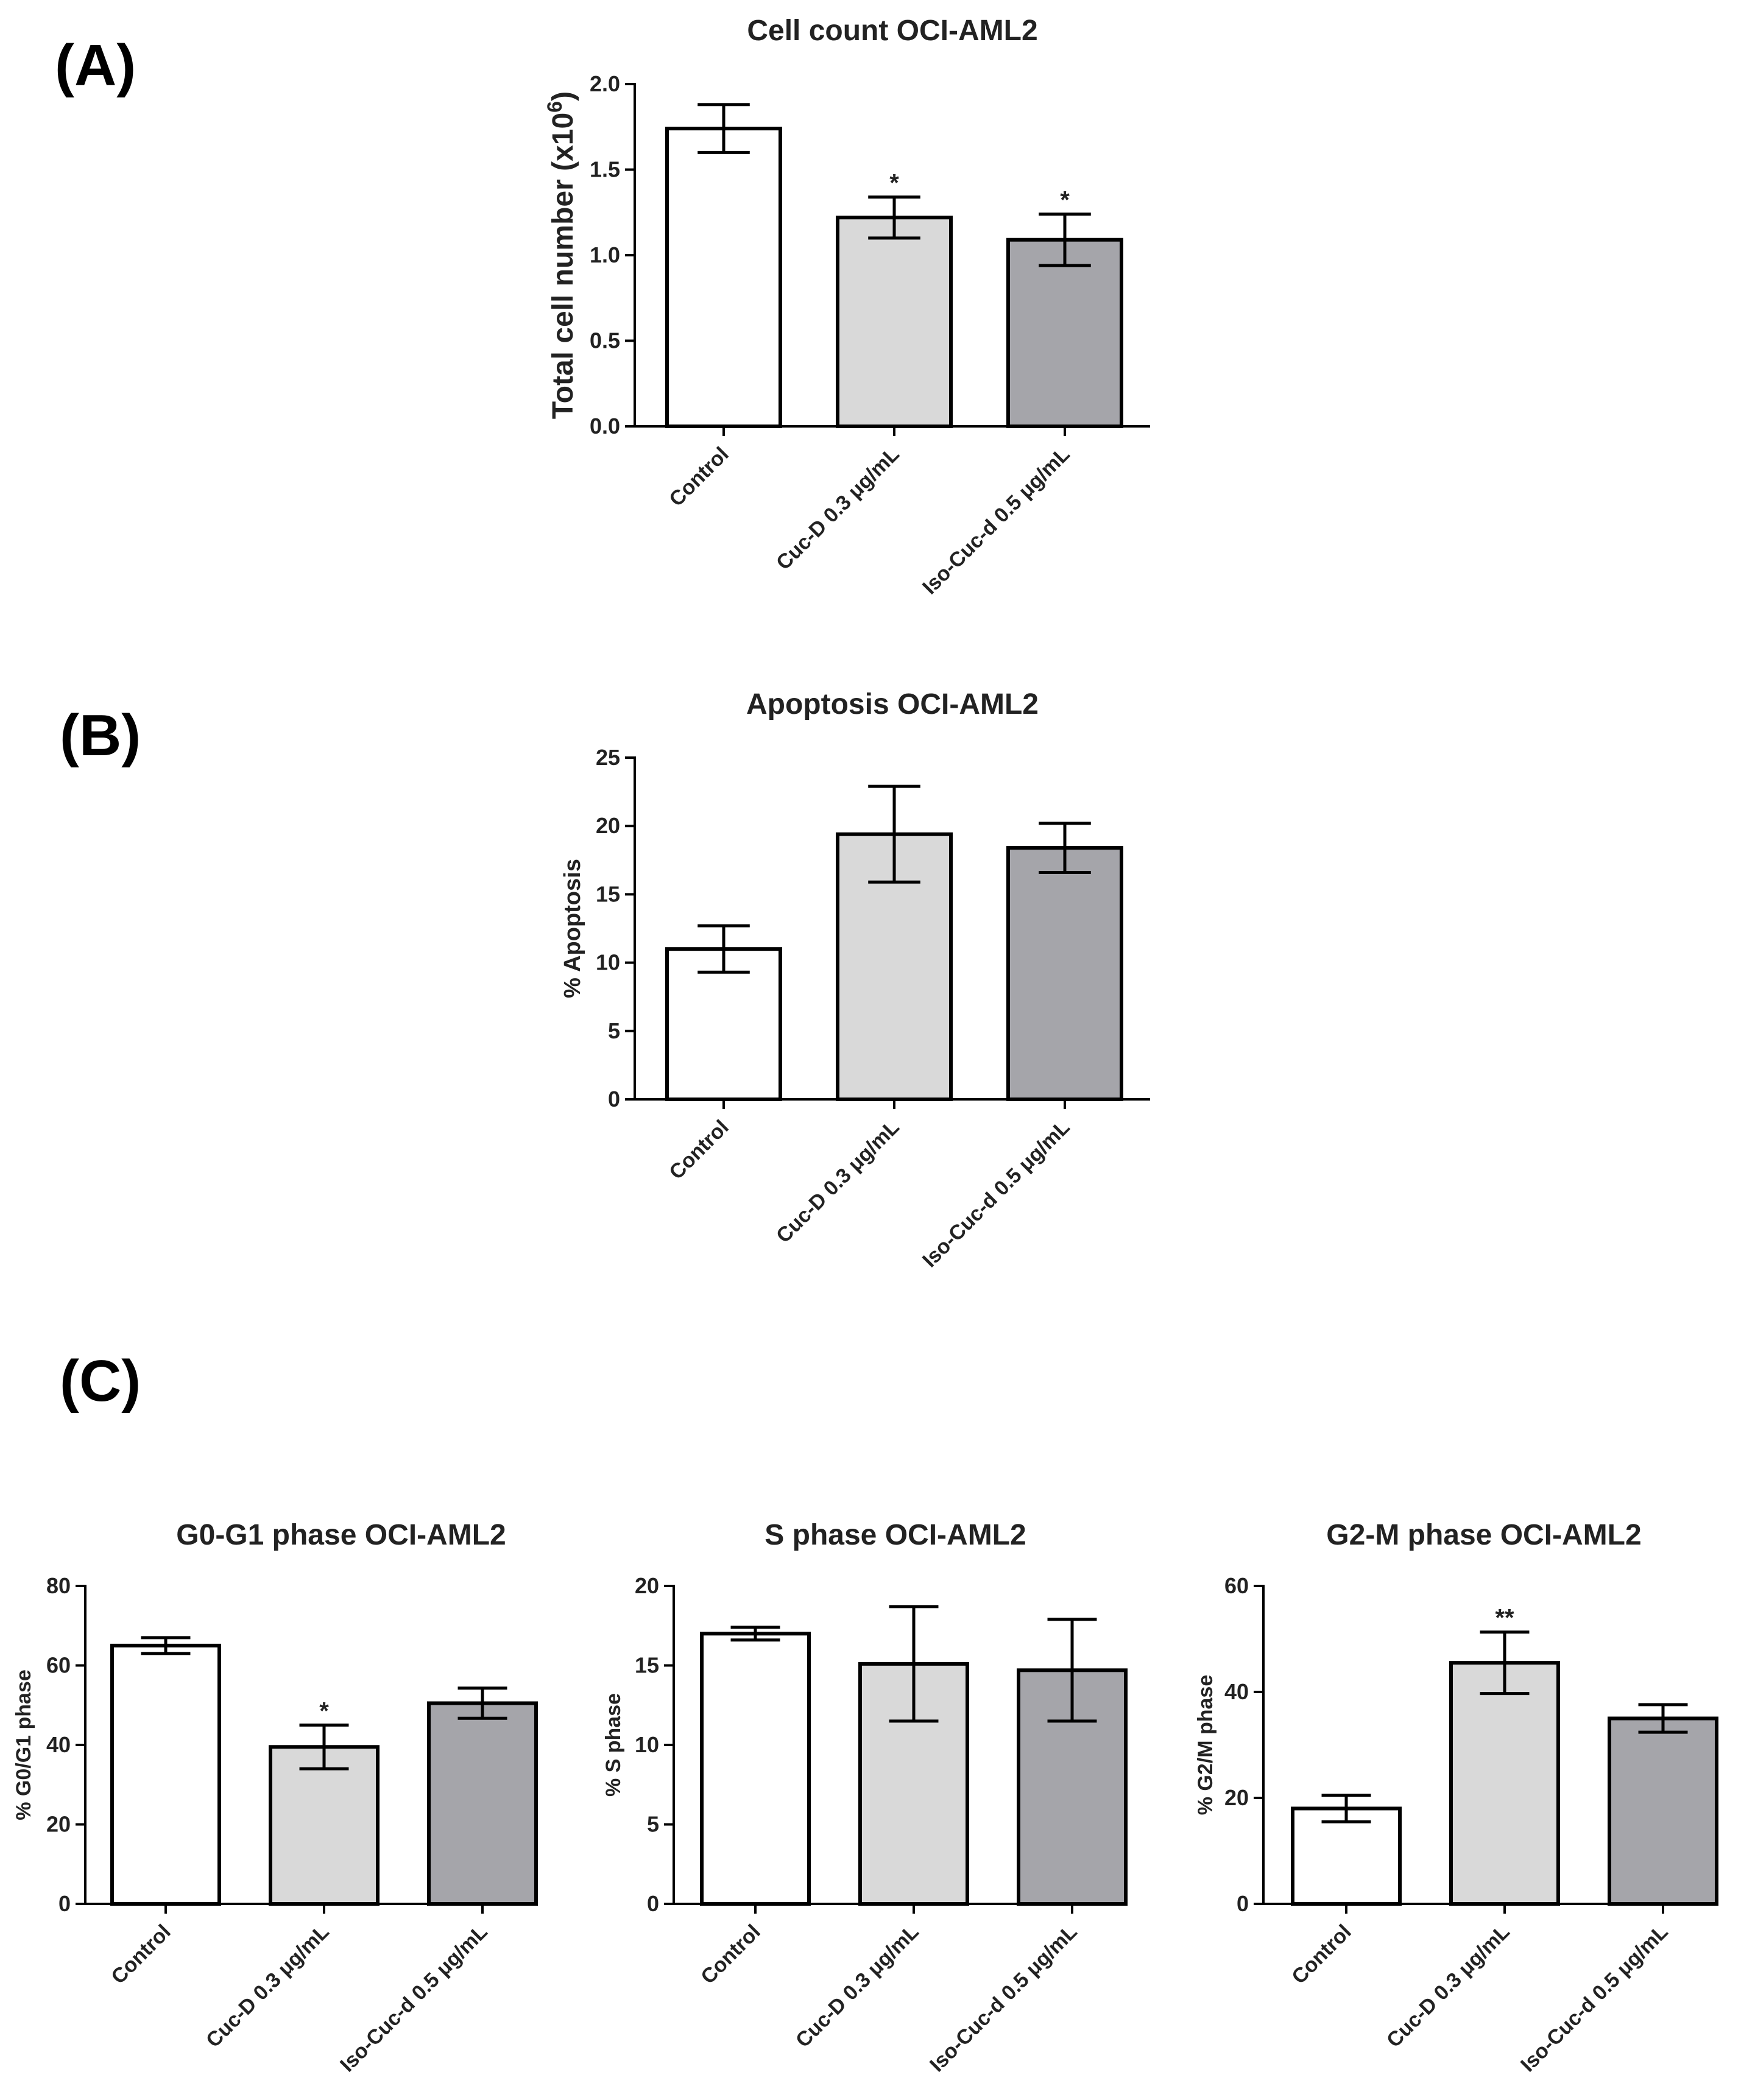 The height and width of the screenshot is (2100, 1755). What do you see at coordinates (613, 1745) in the screenshot?
I see `y-axis-label: % S phase` at bounding box center [613, 1745].